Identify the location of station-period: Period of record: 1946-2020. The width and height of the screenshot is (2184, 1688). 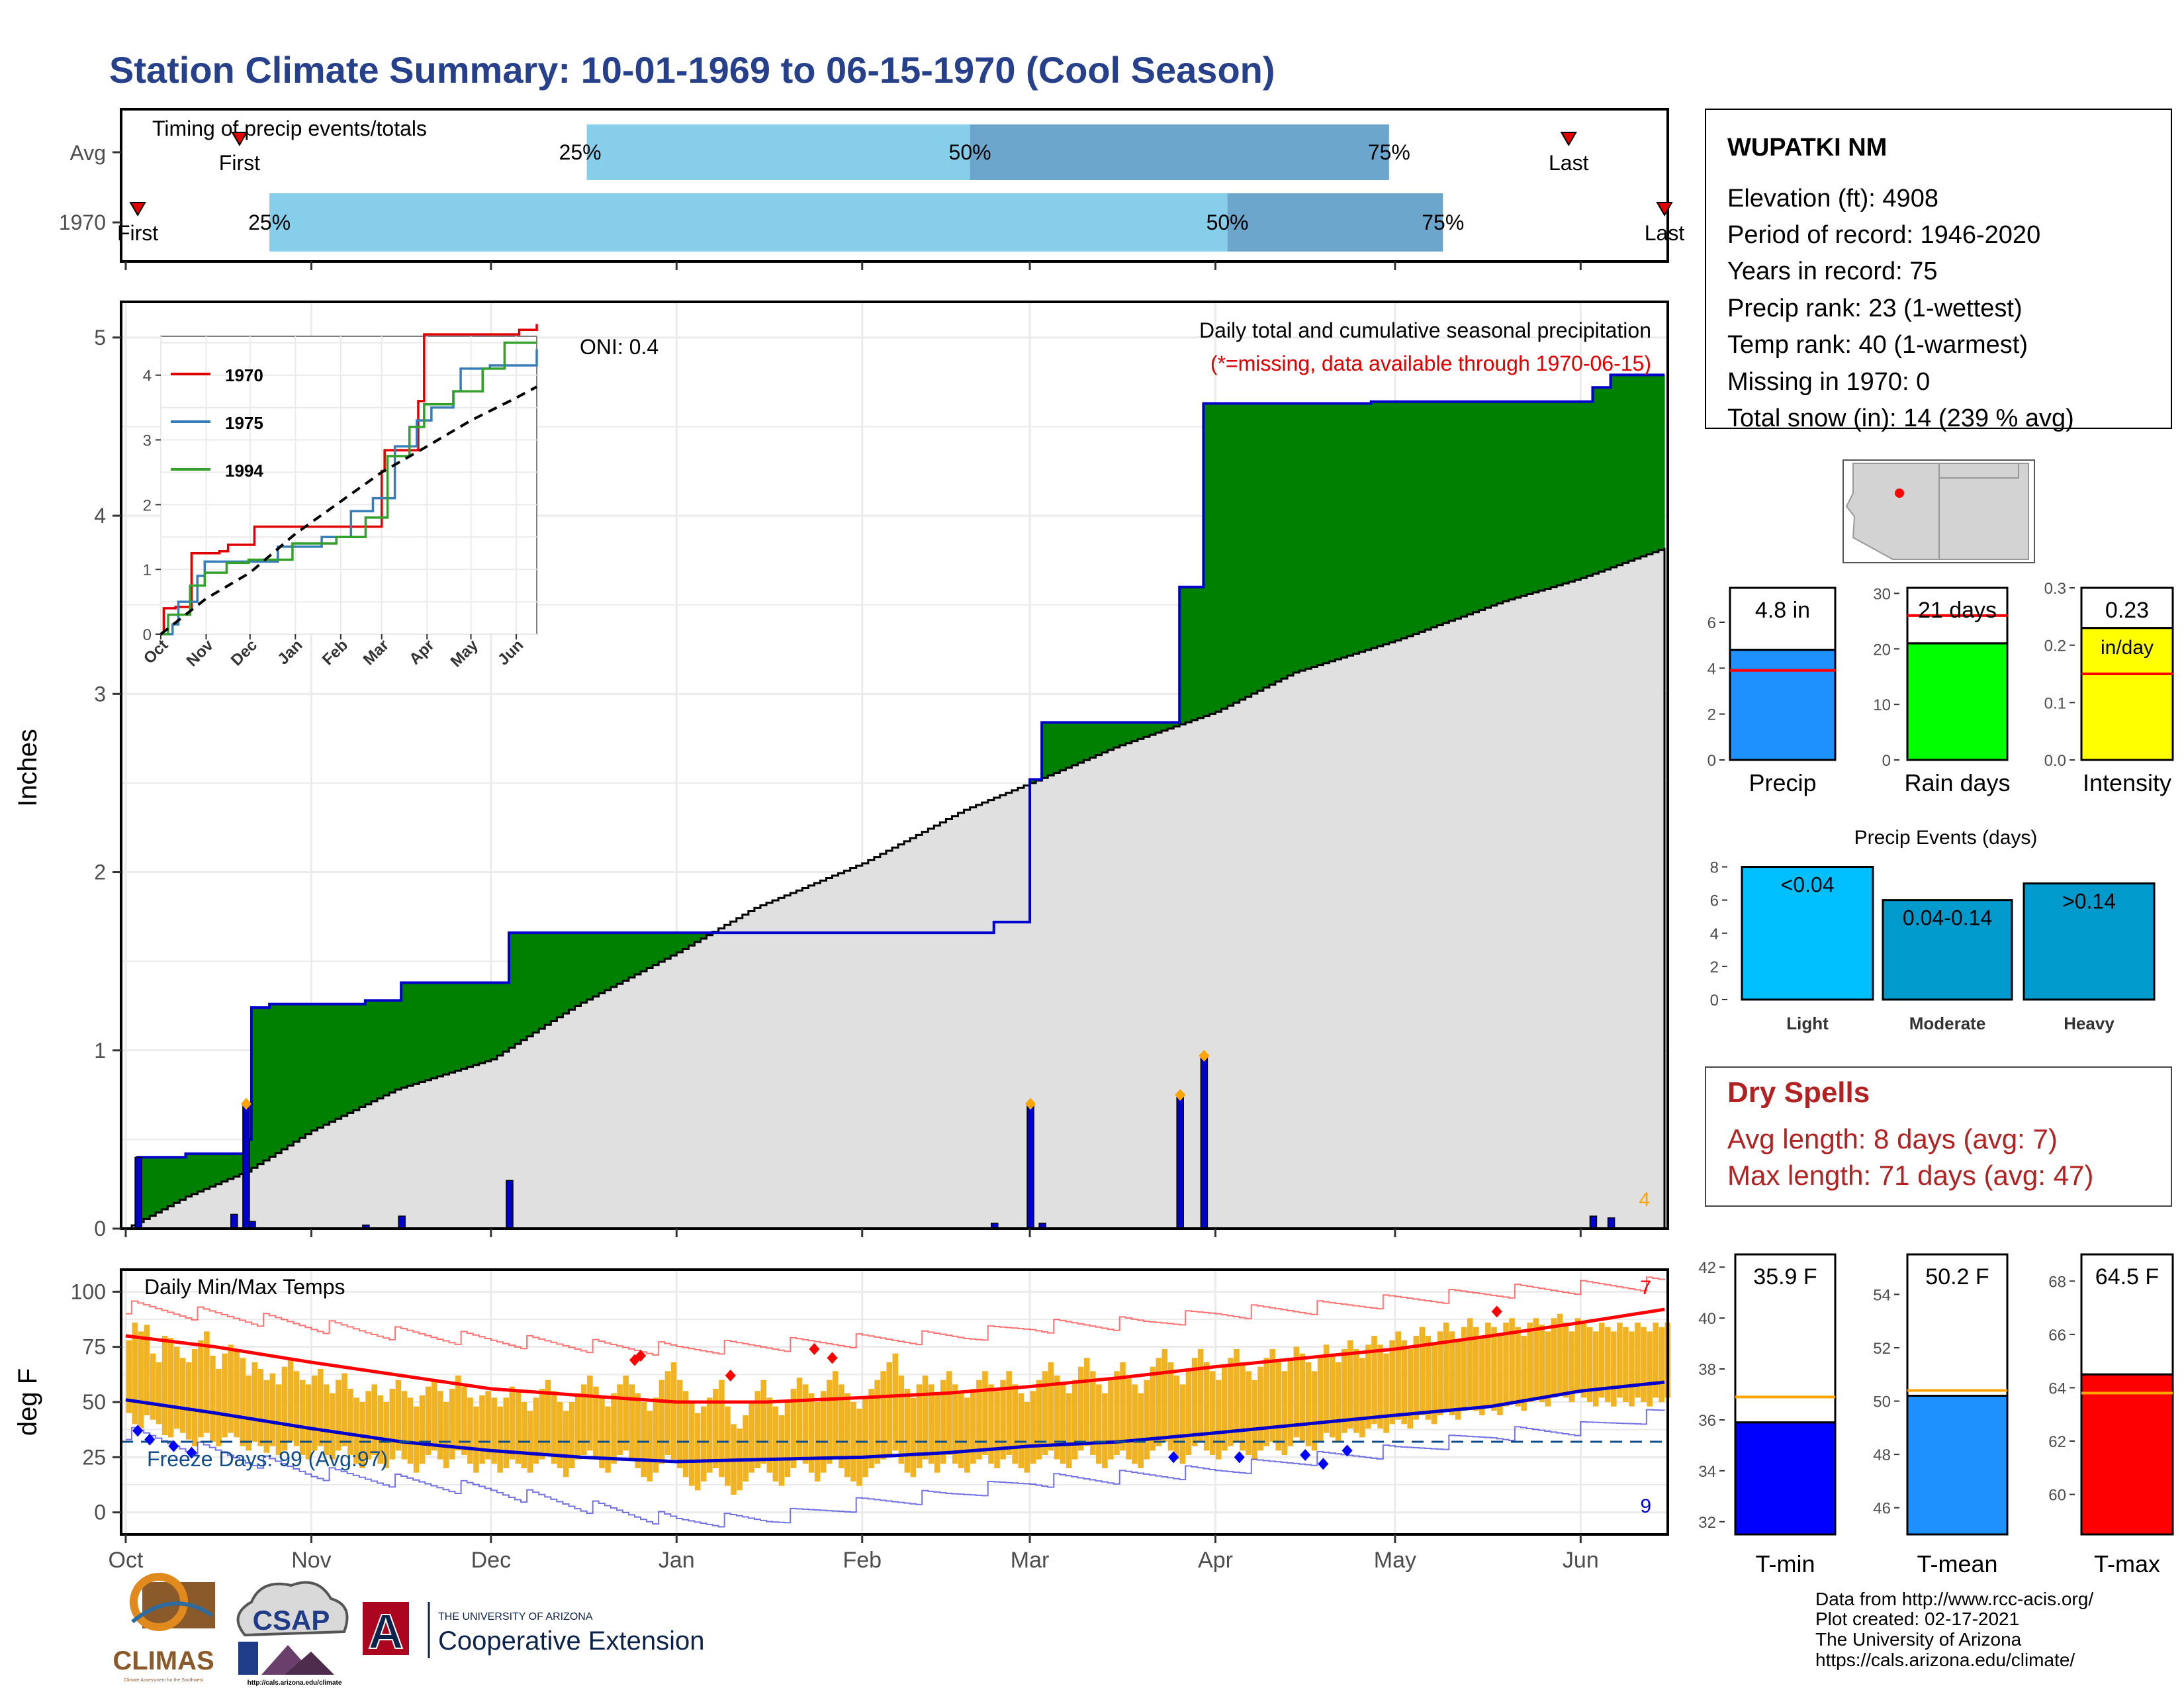
(1883, 235).